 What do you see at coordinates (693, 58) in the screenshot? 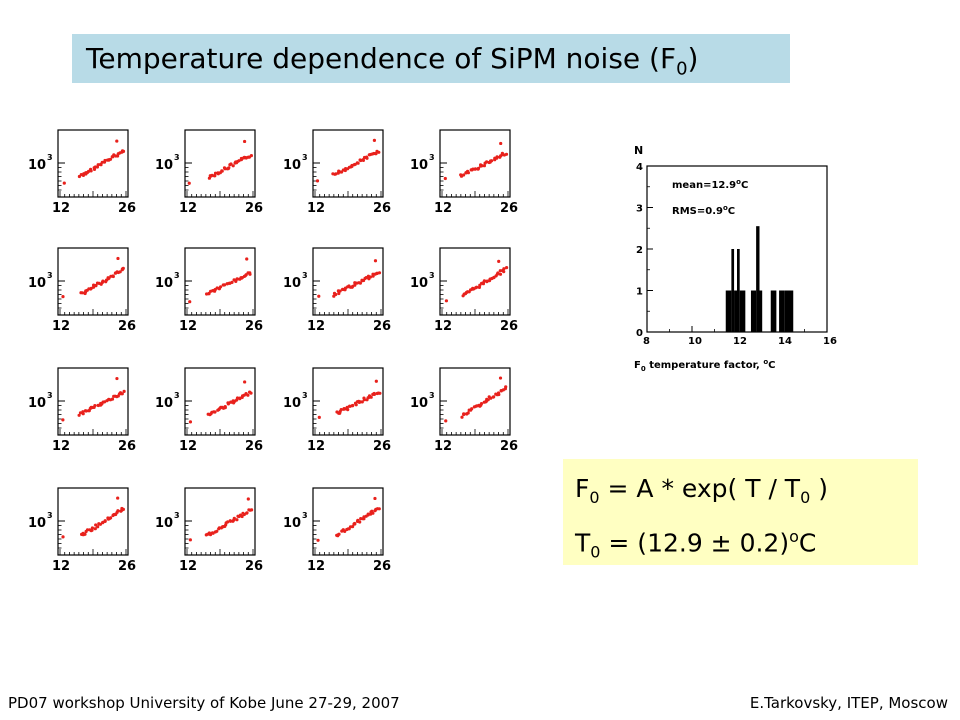
I see `title-close: )` at bounding box center [693, 58].